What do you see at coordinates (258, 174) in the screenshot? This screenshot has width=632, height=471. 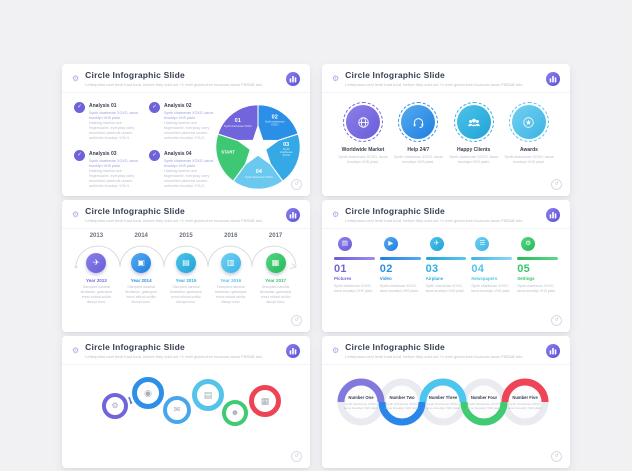 I see `wheel-segment-label: 04 Synth chartreuse XOXO` at bounding box center [258, 174].